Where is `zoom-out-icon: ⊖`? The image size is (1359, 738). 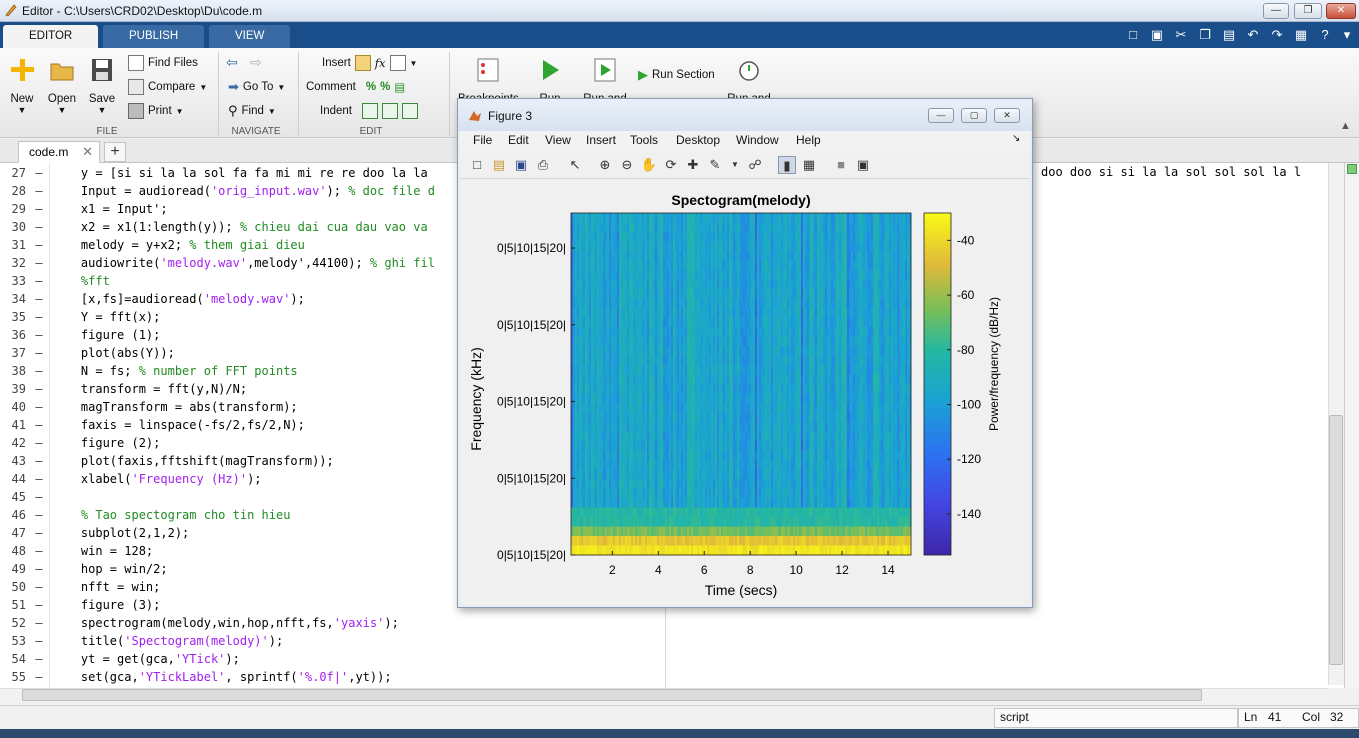
zoom-out-icon: ⊖ is located at coordinates (627, 164).